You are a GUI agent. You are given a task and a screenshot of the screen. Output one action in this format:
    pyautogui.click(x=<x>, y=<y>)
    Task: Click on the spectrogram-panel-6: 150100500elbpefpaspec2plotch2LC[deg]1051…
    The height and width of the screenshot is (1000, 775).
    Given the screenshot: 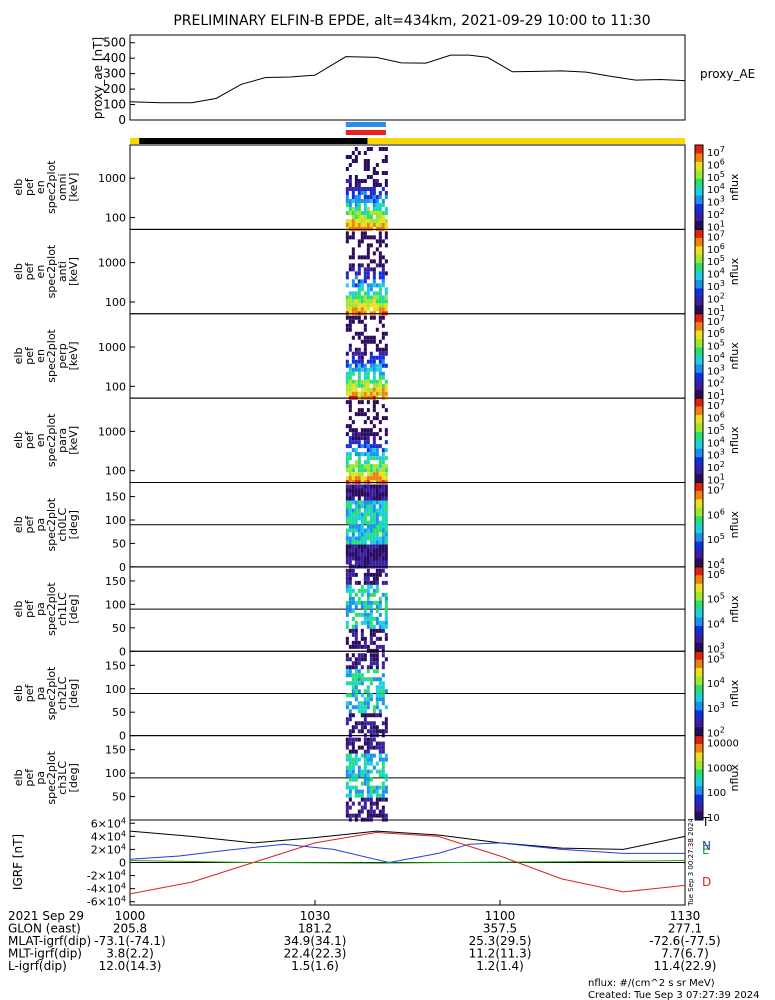 What is the action you would take?
    pyautogui.click(x=376, y=696)
    